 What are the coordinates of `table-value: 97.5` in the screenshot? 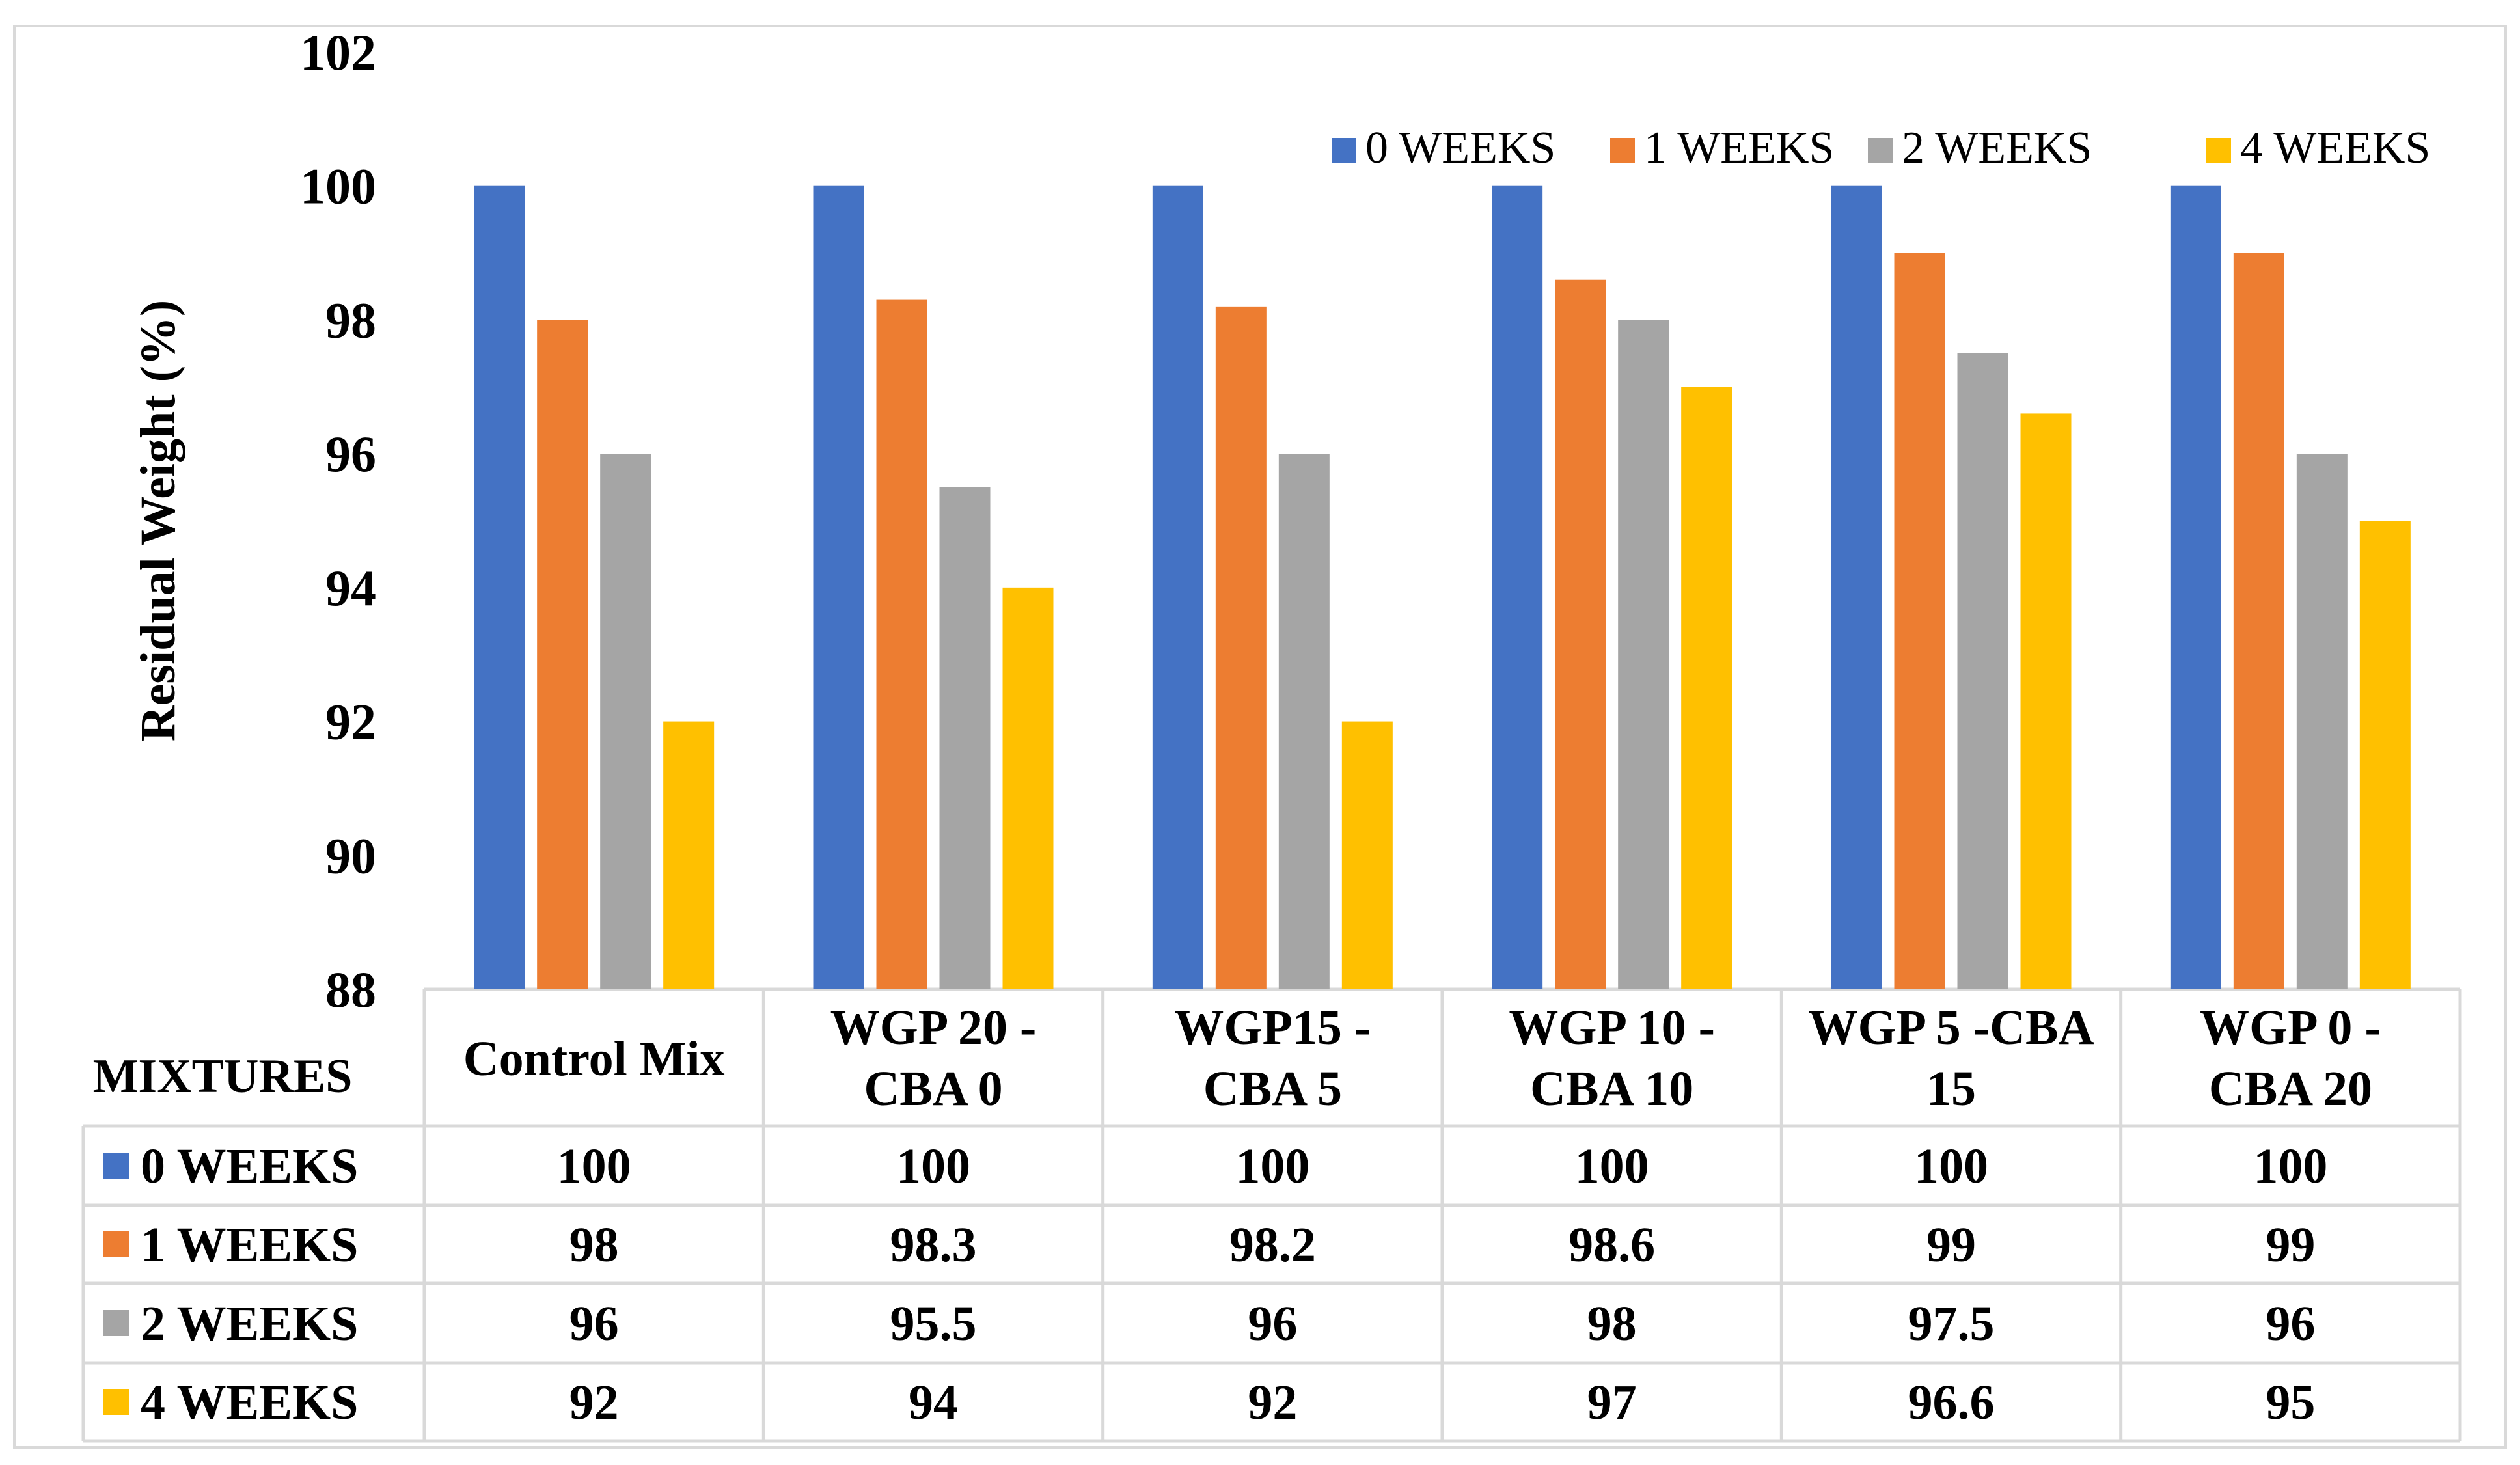 It's located at (1951, 1323).